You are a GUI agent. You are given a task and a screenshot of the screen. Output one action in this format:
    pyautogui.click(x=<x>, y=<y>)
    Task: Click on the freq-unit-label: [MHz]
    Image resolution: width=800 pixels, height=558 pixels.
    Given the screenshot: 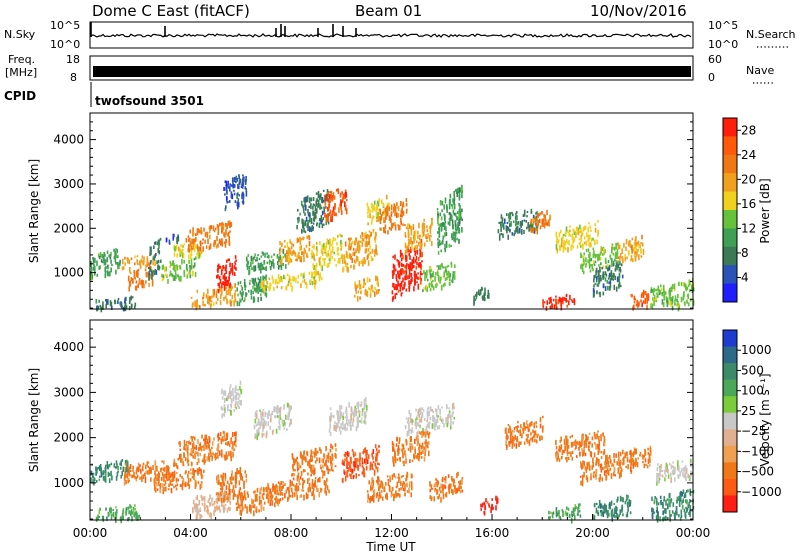 What is the action you would take?
    pyautogui.click(x=21, y=72)
    